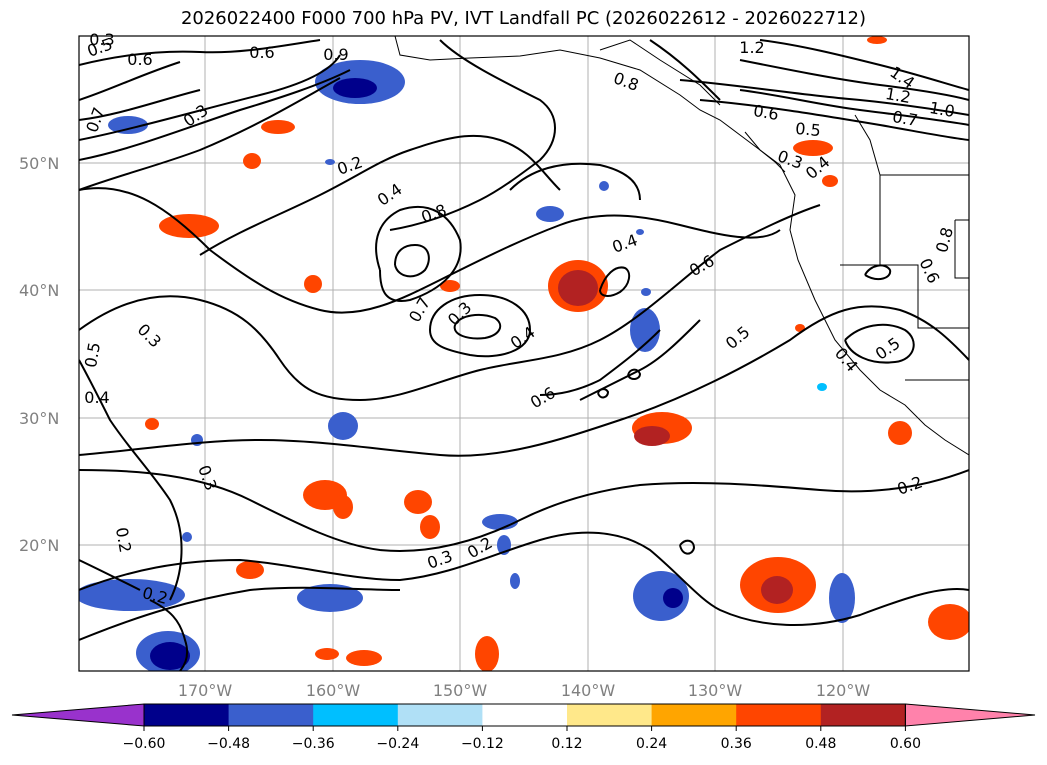  What do you see at coordinates (460, 690) in the screenshot?
I see `lon-label-150w: 150°W` at bounding box center [460, 690].